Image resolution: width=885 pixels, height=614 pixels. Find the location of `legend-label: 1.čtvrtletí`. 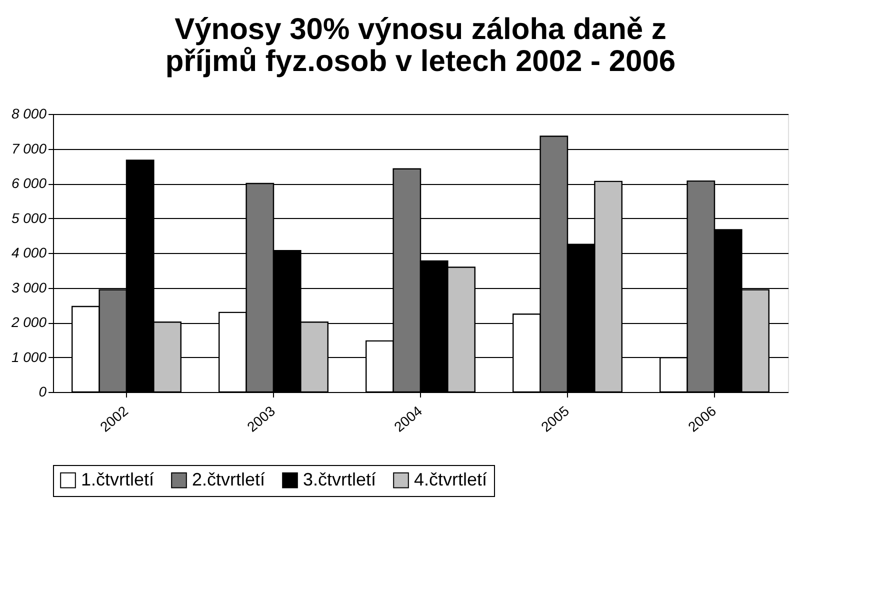

legend-label: 1.čtvrtletí is located at coordinates (117, 479).